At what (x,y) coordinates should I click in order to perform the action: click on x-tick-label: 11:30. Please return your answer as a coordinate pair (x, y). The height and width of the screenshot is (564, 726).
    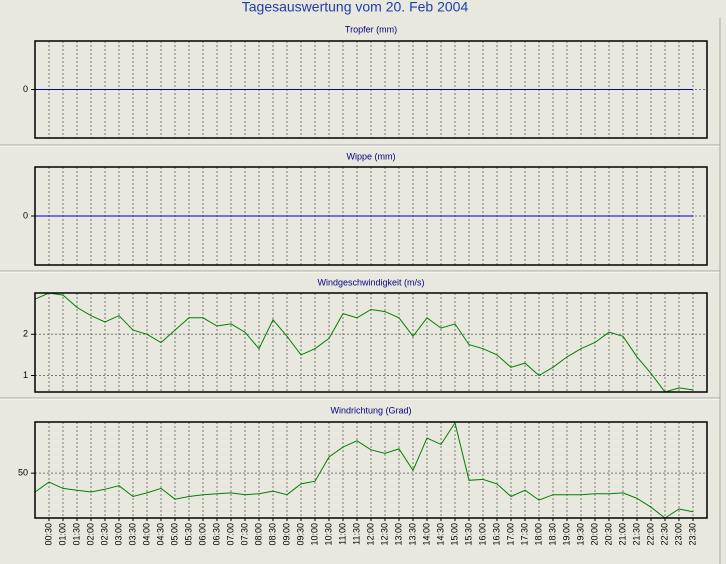
    Looking at the image, I should click on (356, 534).